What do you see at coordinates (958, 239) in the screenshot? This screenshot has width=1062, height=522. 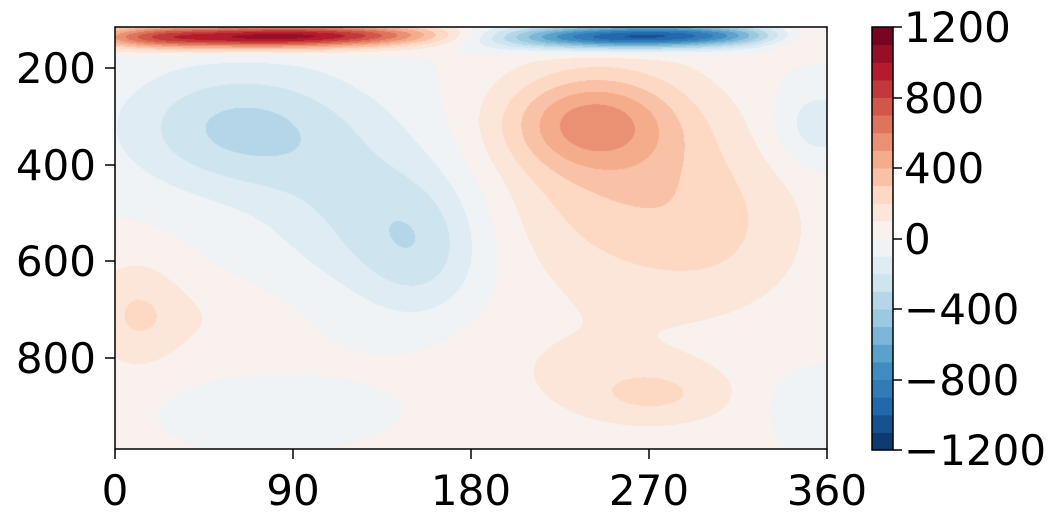 I see `colorbar: 1200 800 400 0 −400 −800 −1200` at bounding box center [958, 239].